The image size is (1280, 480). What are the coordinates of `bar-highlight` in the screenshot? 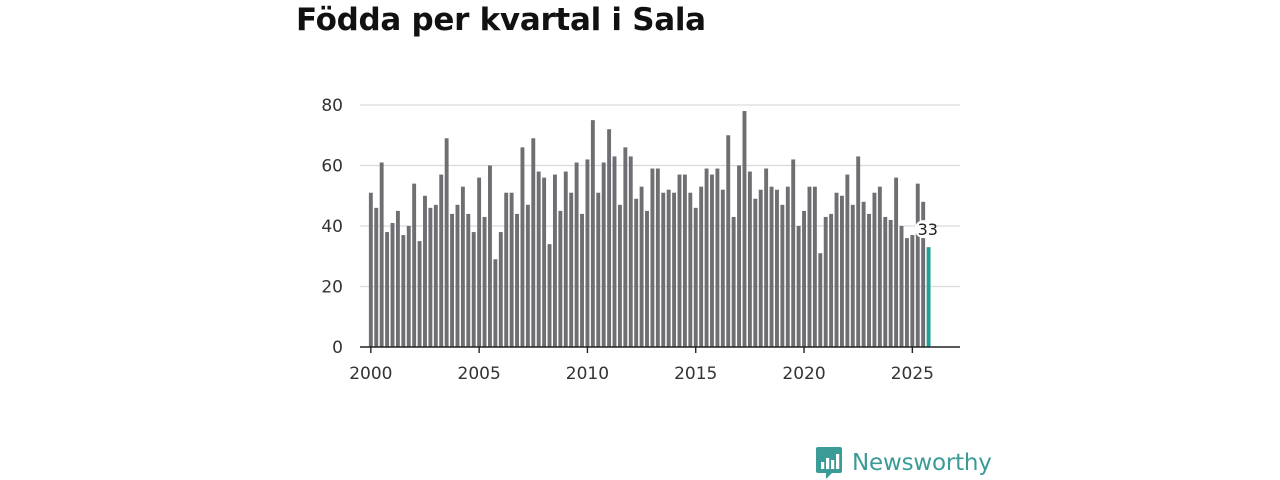 It's located at (928, 297).